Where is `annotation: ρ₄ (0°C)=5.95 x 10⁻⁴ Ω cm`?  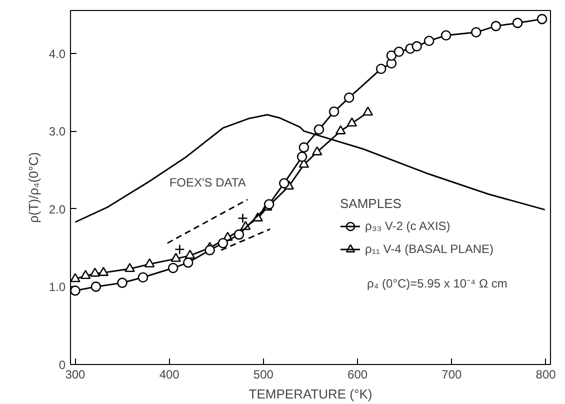
annotation: ρ₄ (0°C)=5.95 x 10⁻⁴ Ω cm is located at coordinates (437, 283).